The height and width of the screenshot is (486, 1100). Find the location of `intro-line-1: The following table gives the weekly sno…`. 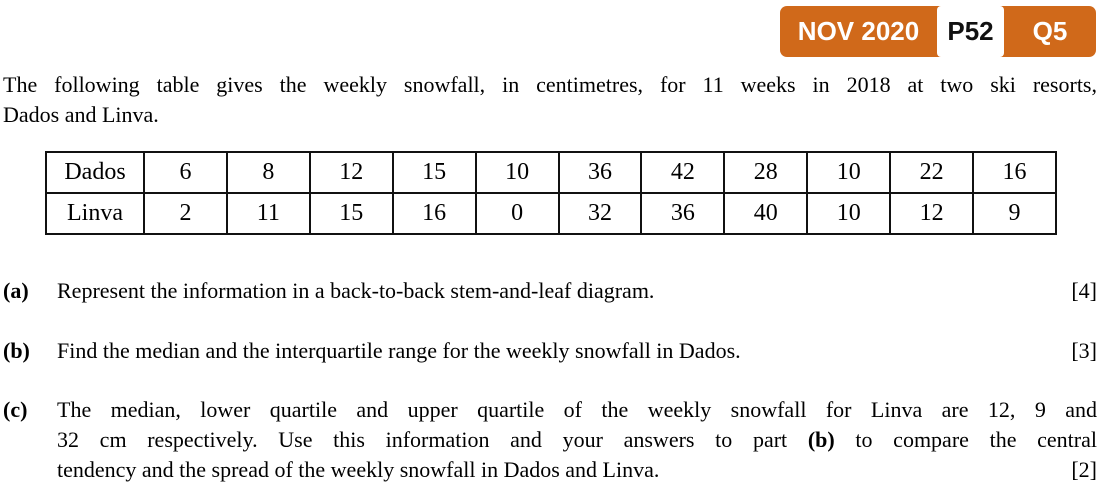

intro-line-1: The following table gives the weekly sno… is located at coordinates (550, 84).